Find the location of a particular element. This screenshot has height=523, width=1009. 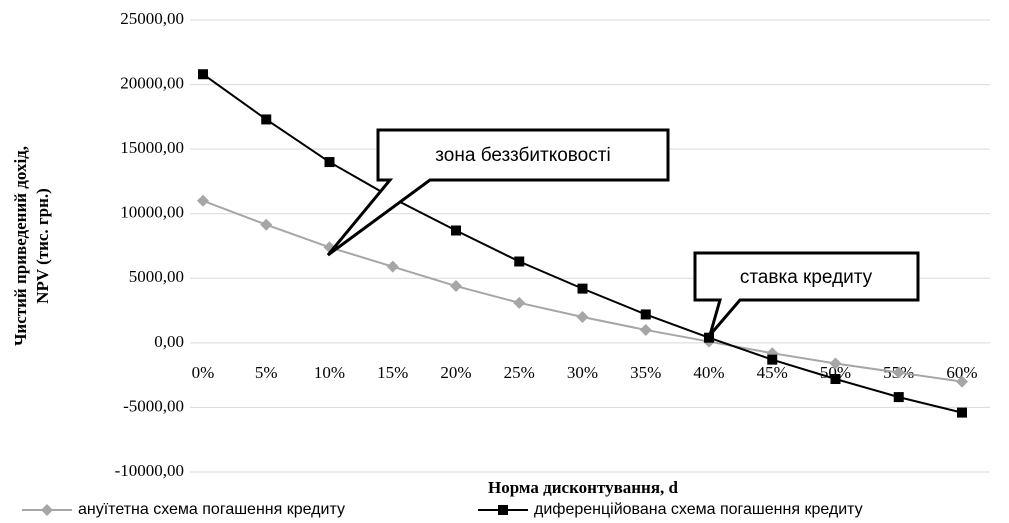

legend-item: ануїтетна схема погашення кредиту is located at coordinates (183, 509).